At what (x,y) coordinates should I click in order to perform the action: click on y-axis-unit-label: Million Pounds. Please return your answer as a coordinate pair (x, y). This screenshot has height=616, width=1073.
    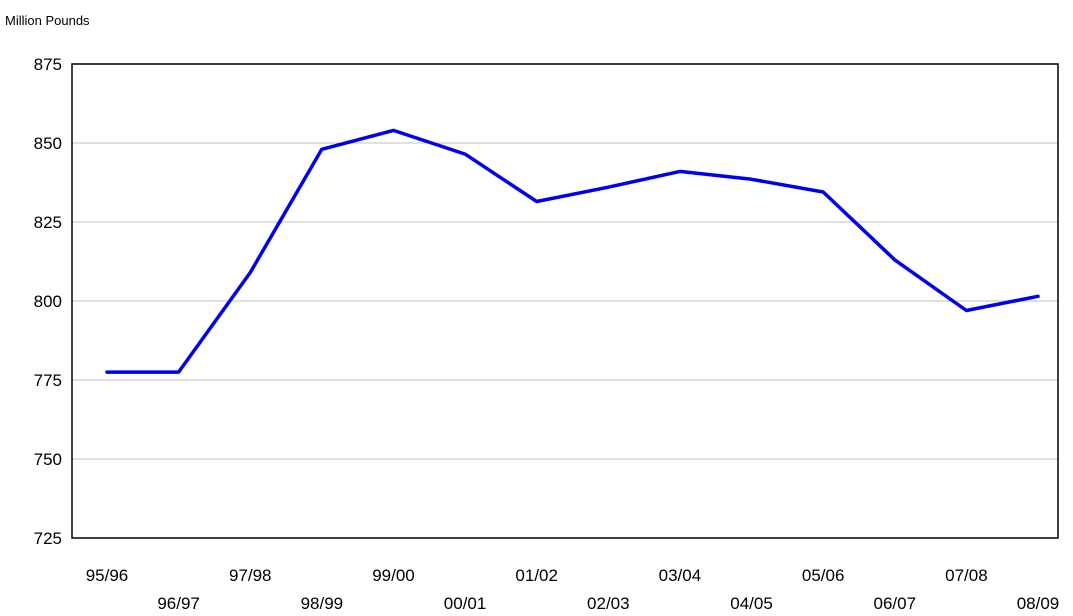
    Looking at the image, I should click on (47, 20).